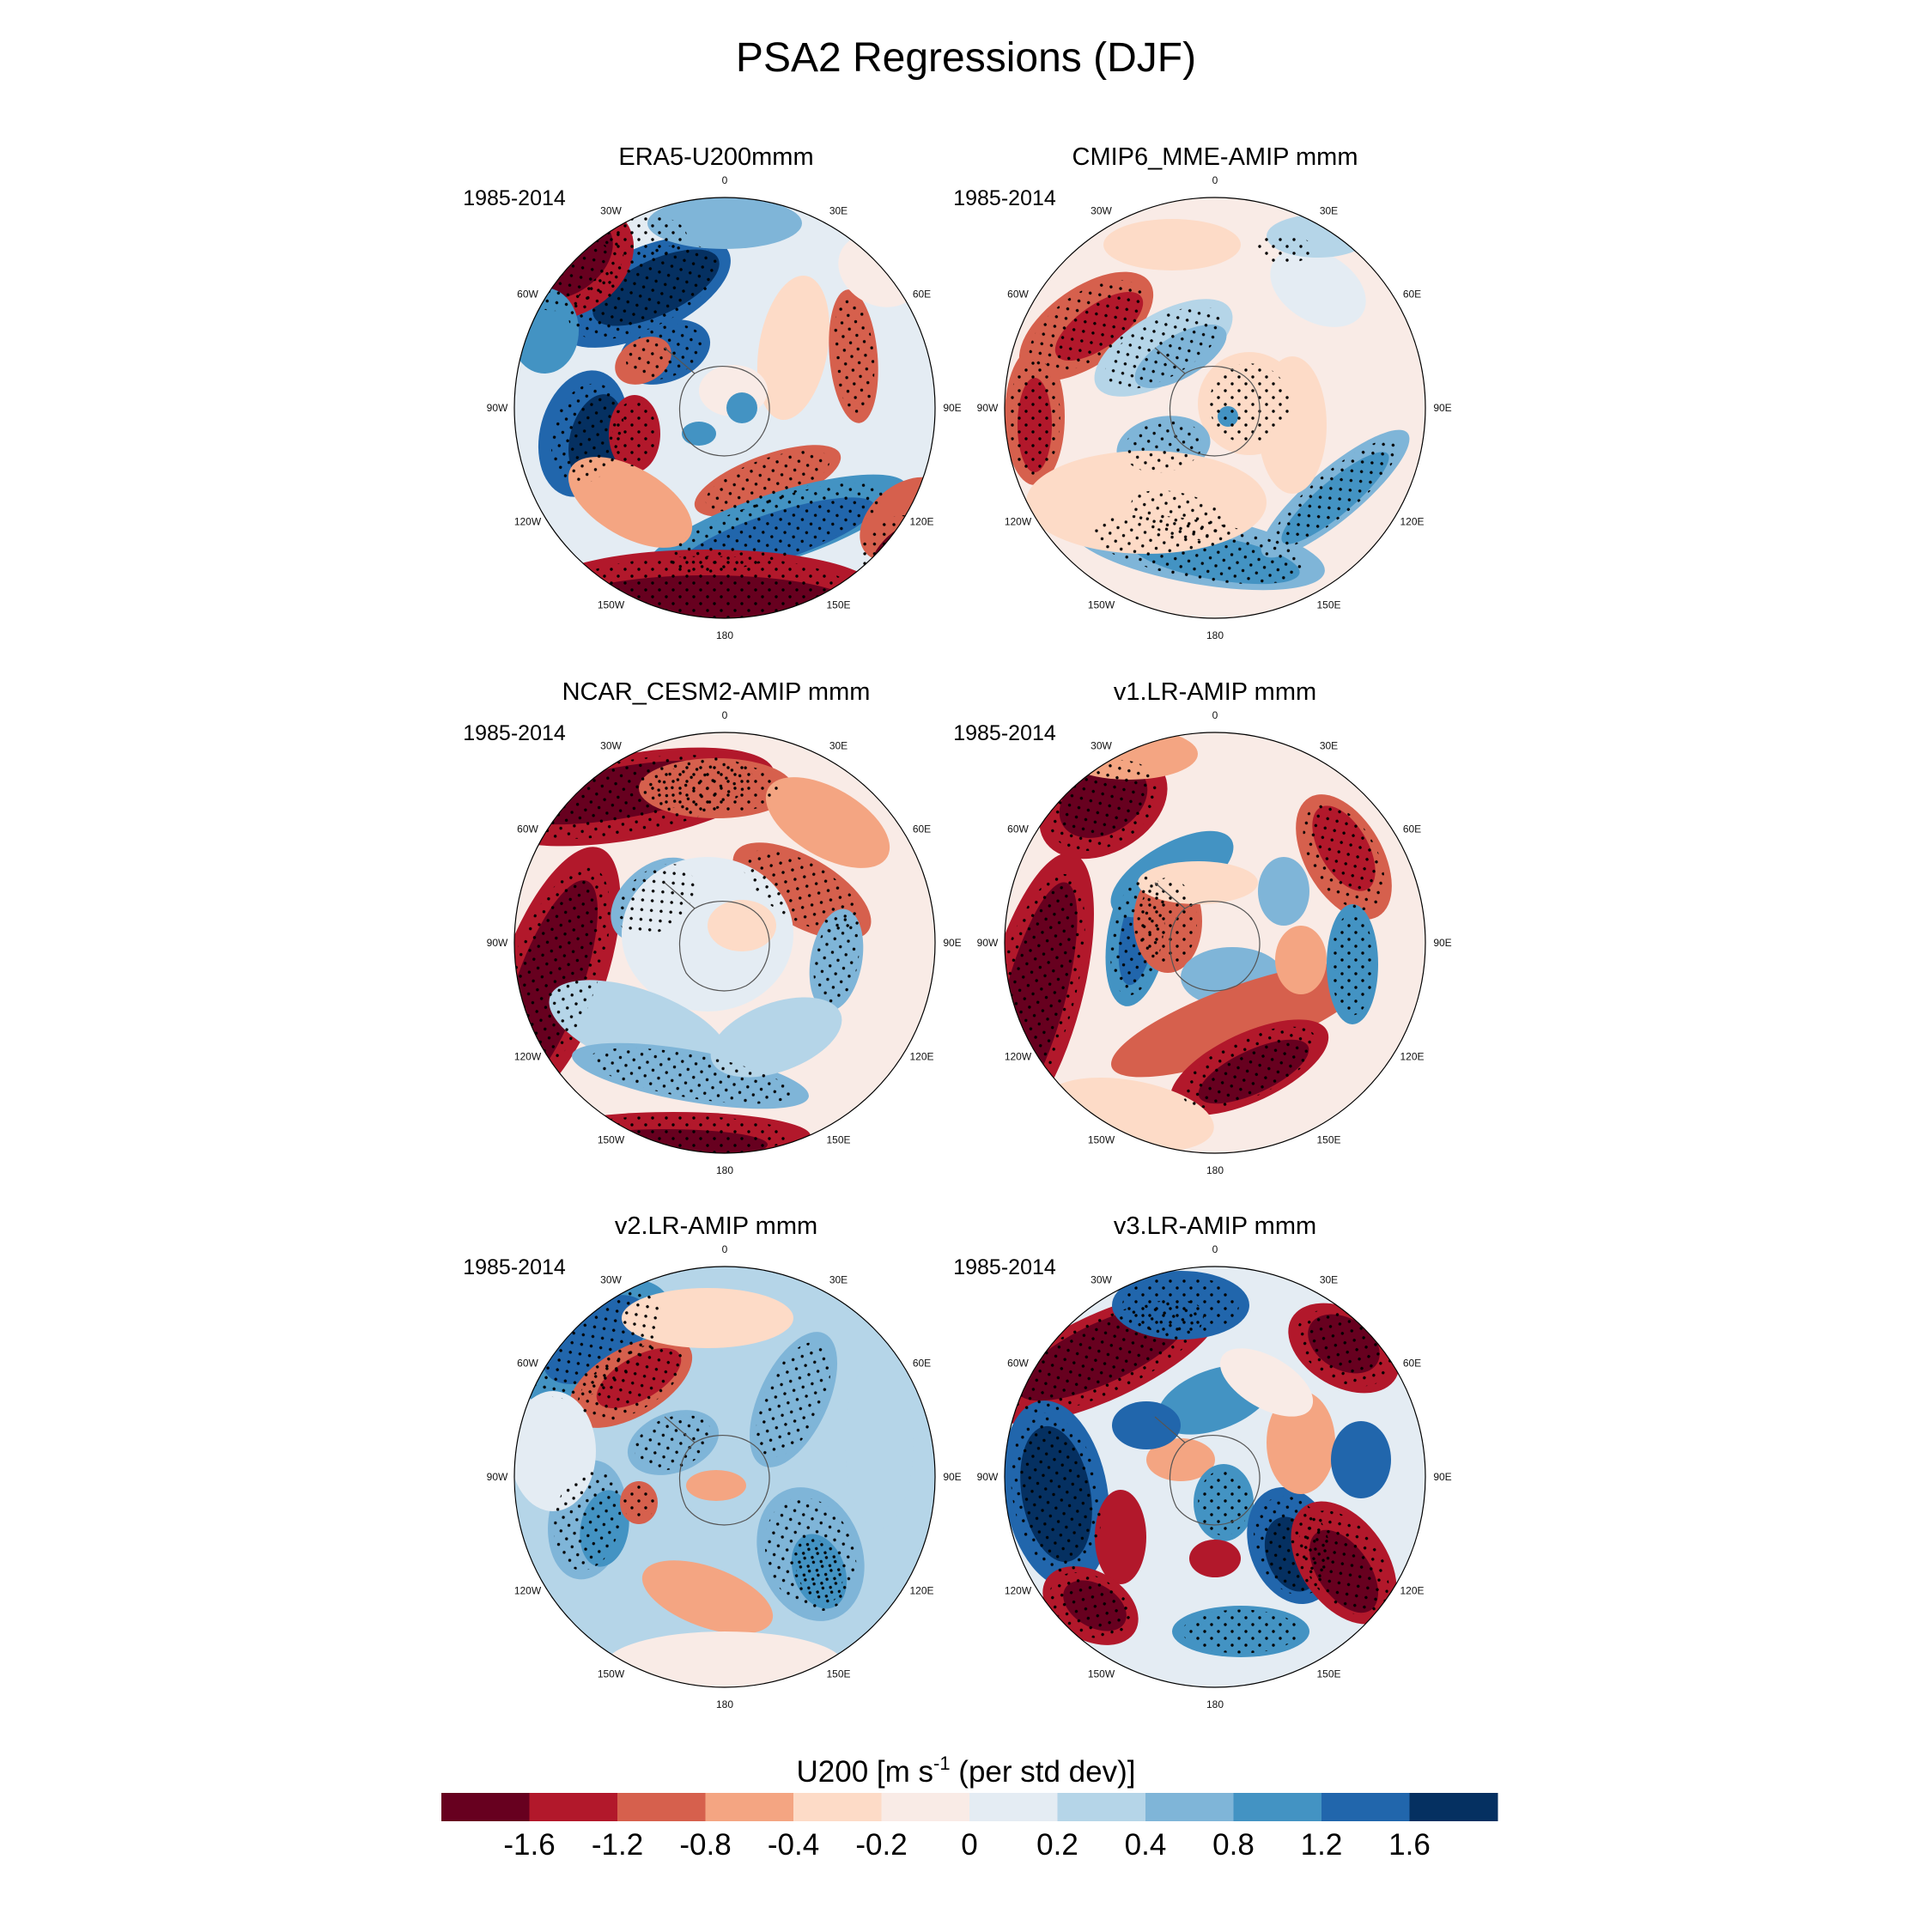  Describe the element at coordinates (1215, 692) in the screenshot. I see `panel-title: v1.LR-AMIP mmm` at that location.